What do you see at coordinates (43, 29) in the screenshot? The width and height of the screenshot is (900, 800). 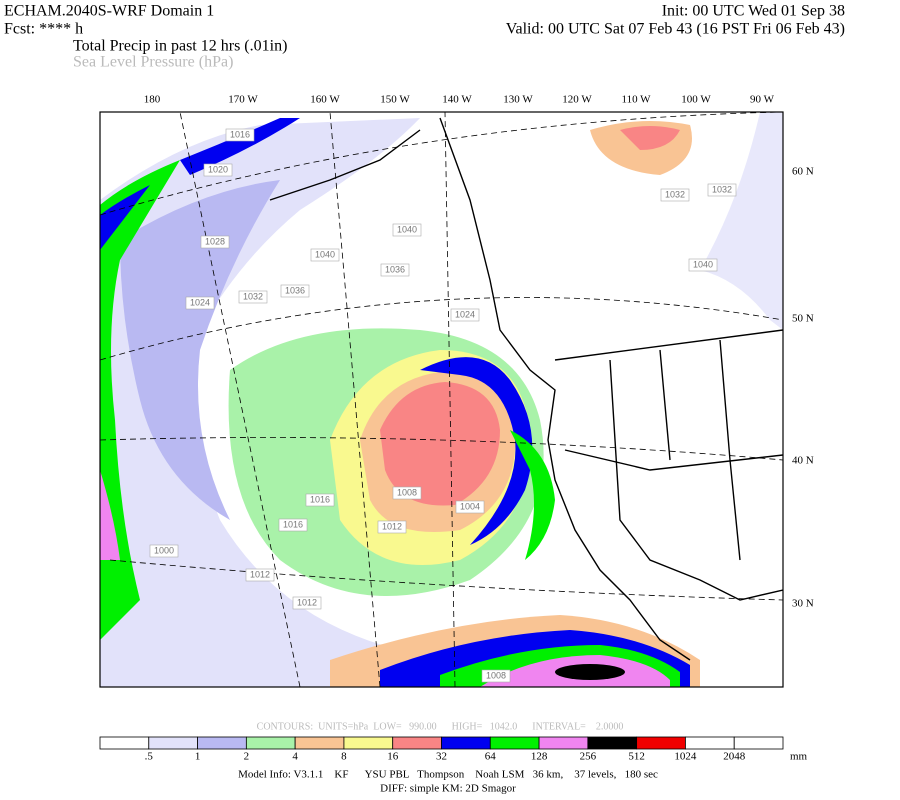 I see `forecast-hour: Fcst: **** h` at bounding box center [43, 29].